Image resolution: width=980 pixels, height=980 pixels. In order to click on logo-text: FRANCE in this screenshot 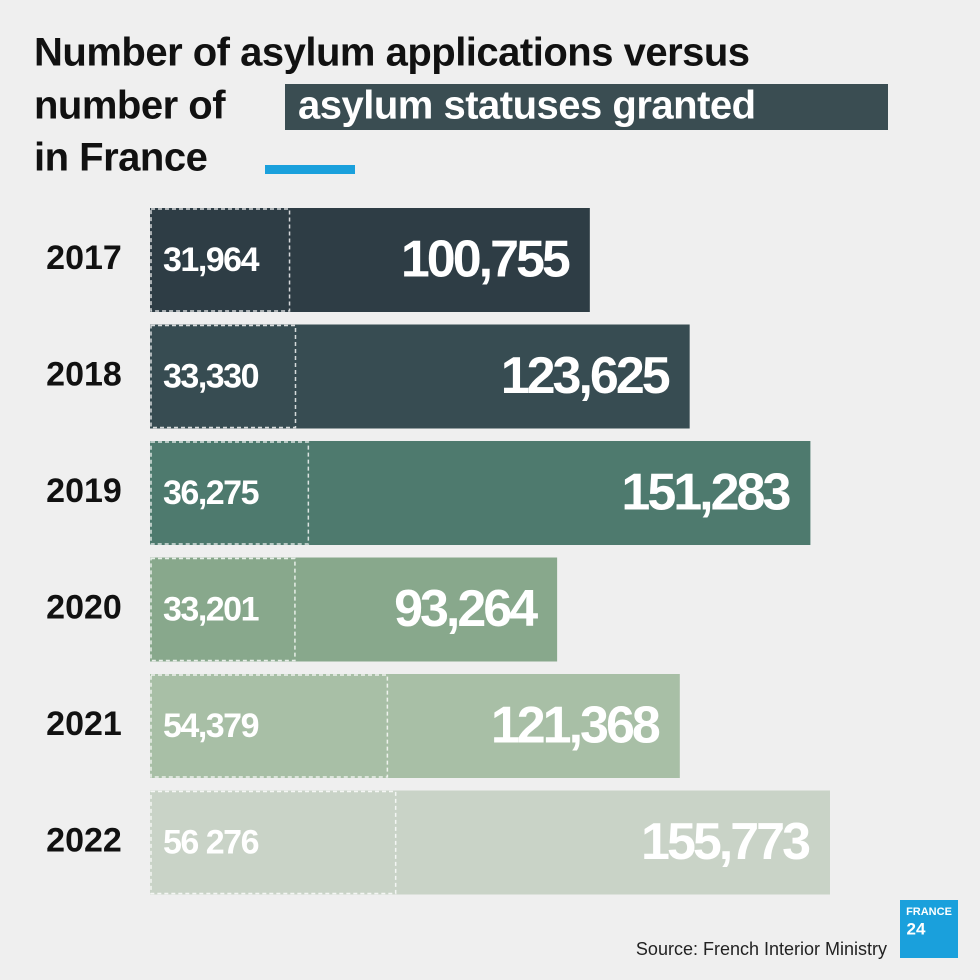, I will do `click(929, 912)`.